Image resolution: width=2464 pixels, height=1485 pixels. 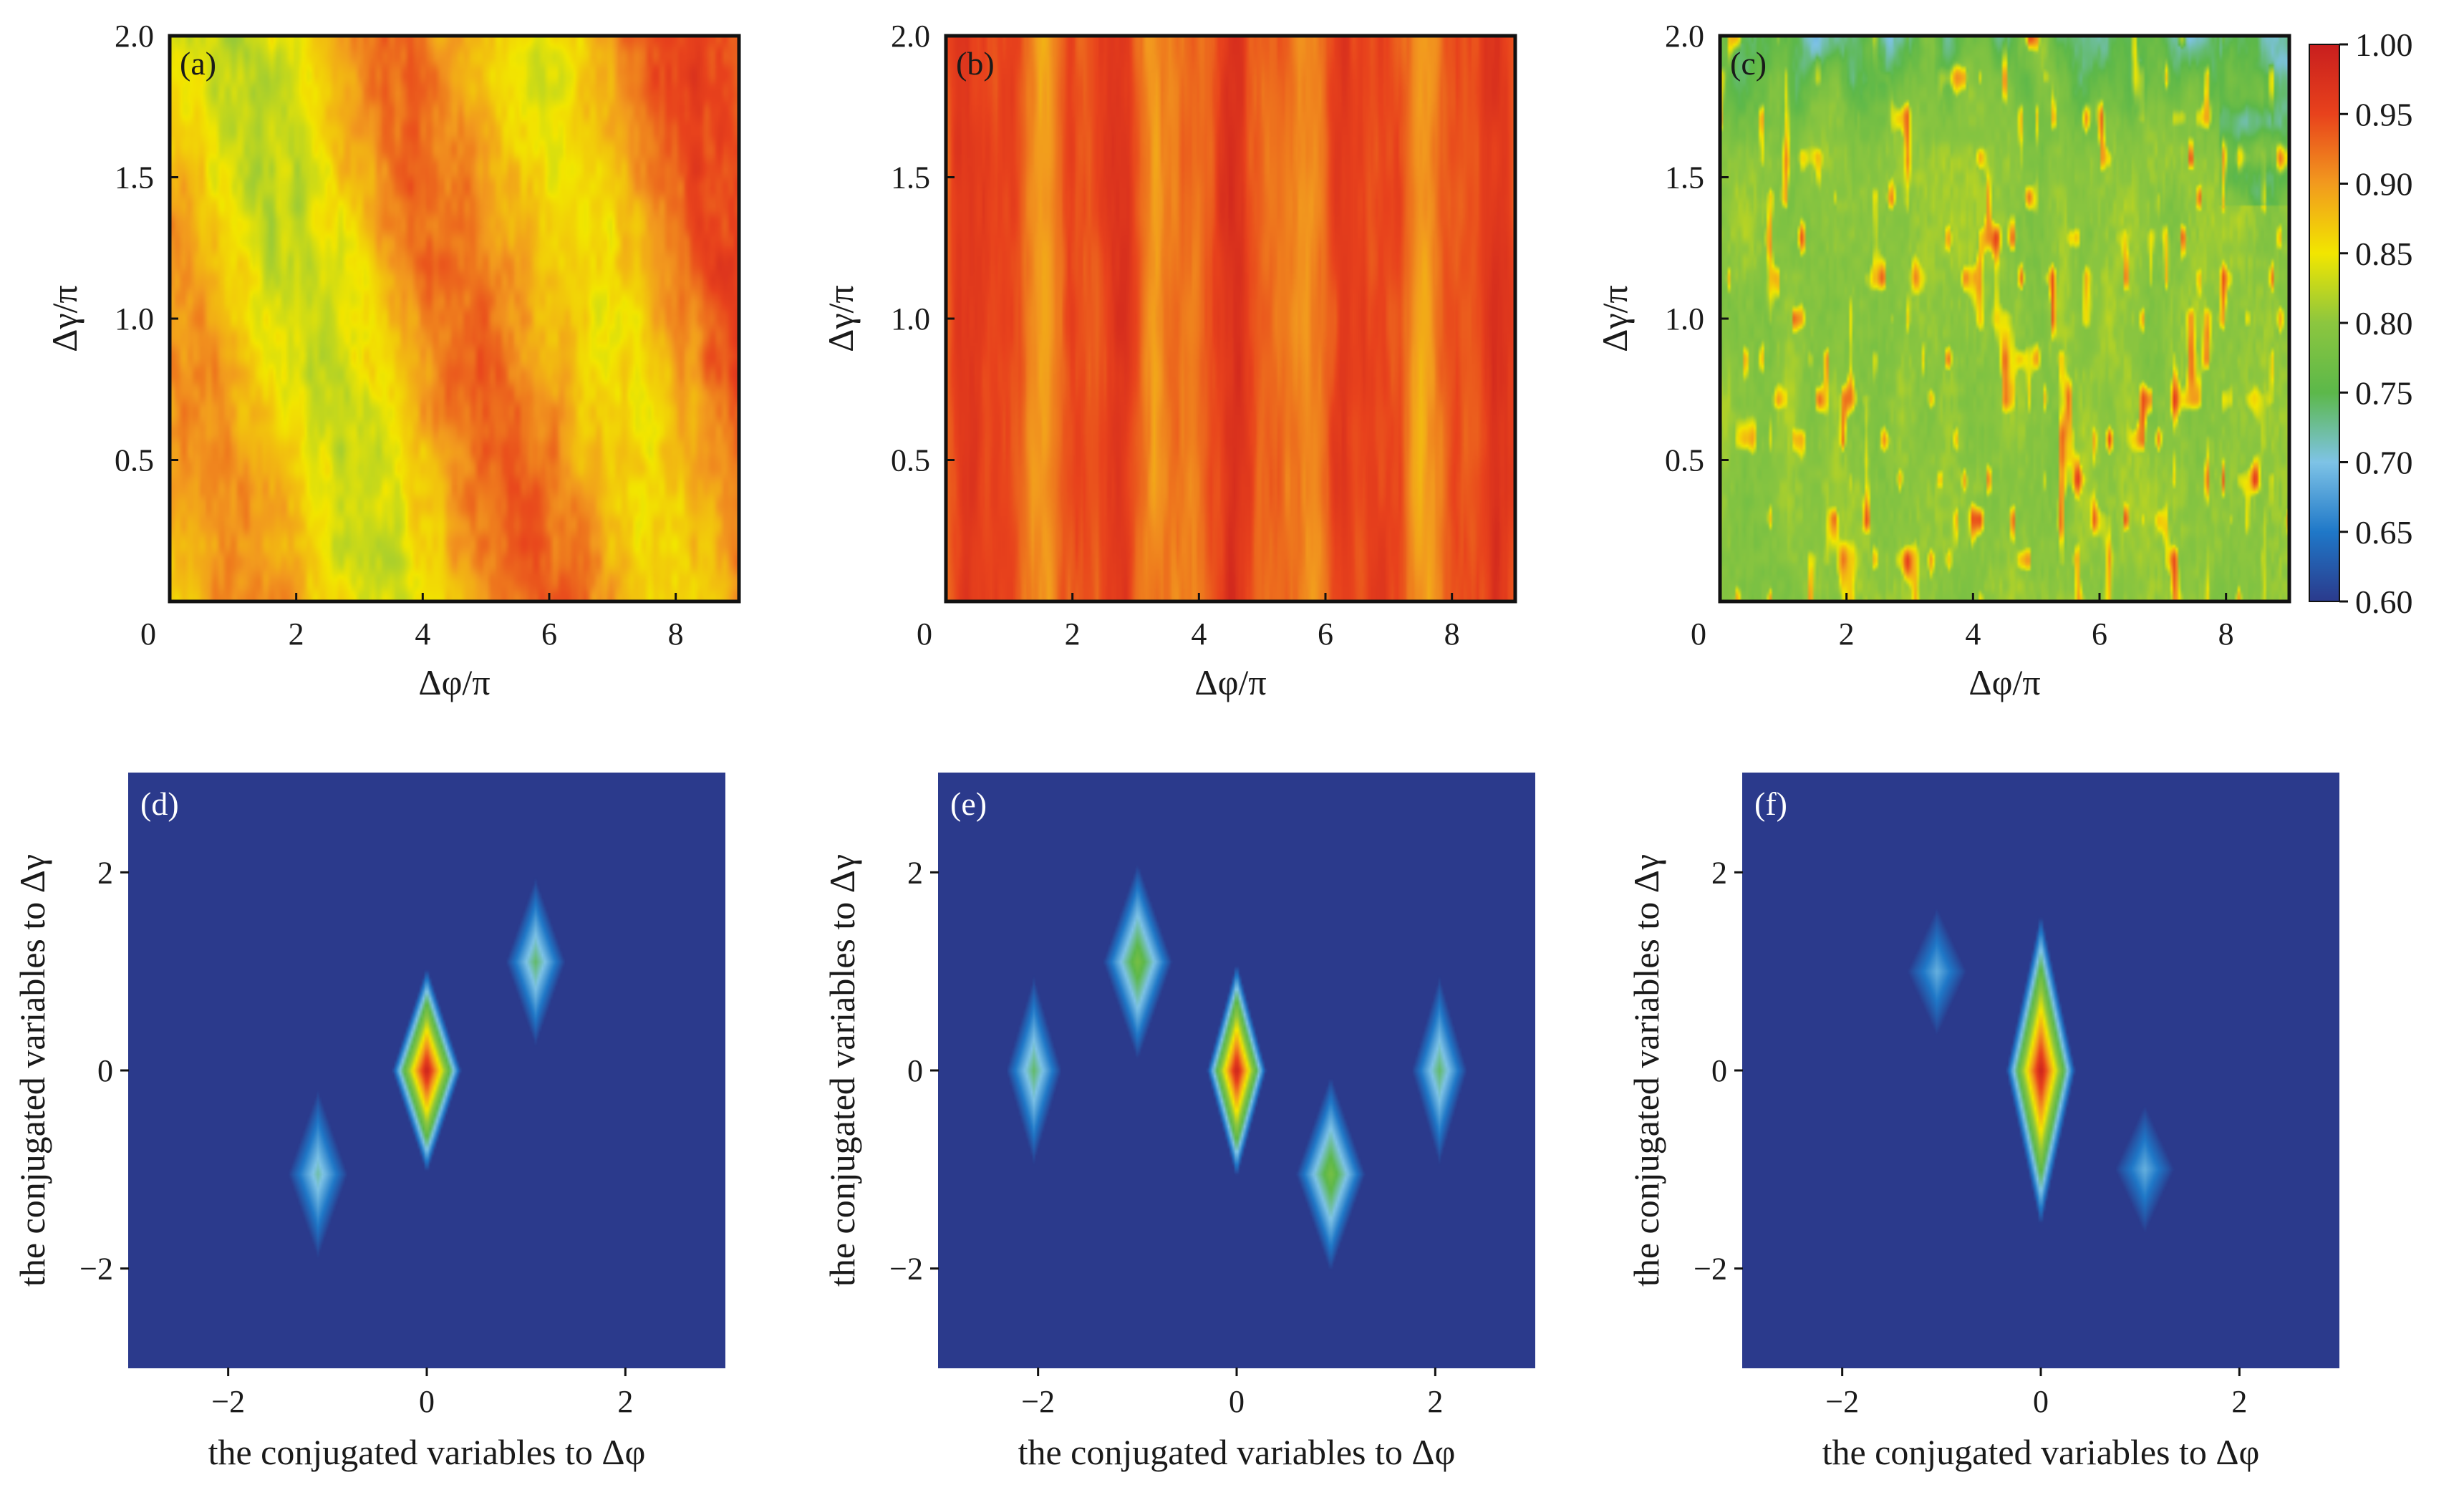 I want to click on colorbar-tick-label: 0.70, so click(x=2384, y=463).